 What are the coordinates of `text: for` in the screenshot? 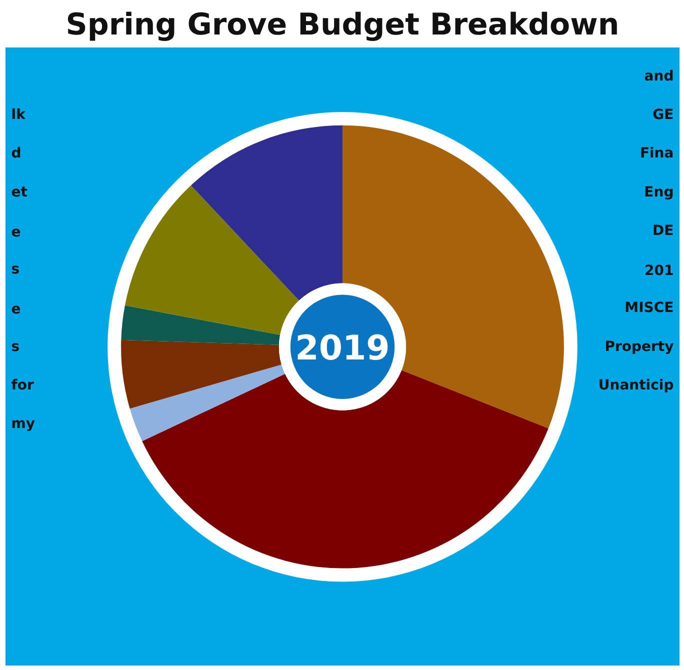 It's located at (22, 385).